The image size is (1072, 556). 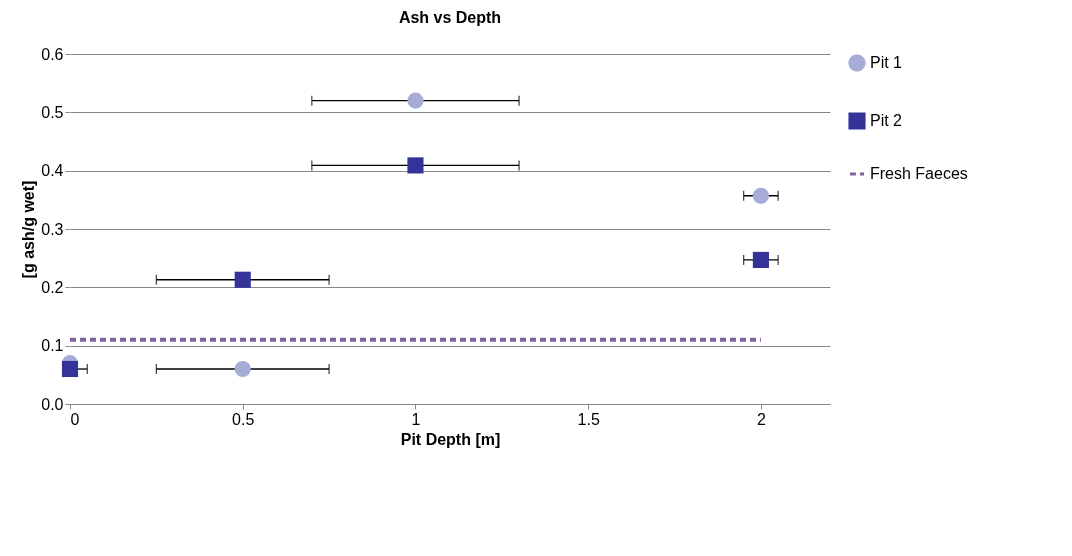 What do you see at coordinates (52, 287) in the screenshot?
I see `y-tick-label: 0.2` at bounding box center [52, 287].